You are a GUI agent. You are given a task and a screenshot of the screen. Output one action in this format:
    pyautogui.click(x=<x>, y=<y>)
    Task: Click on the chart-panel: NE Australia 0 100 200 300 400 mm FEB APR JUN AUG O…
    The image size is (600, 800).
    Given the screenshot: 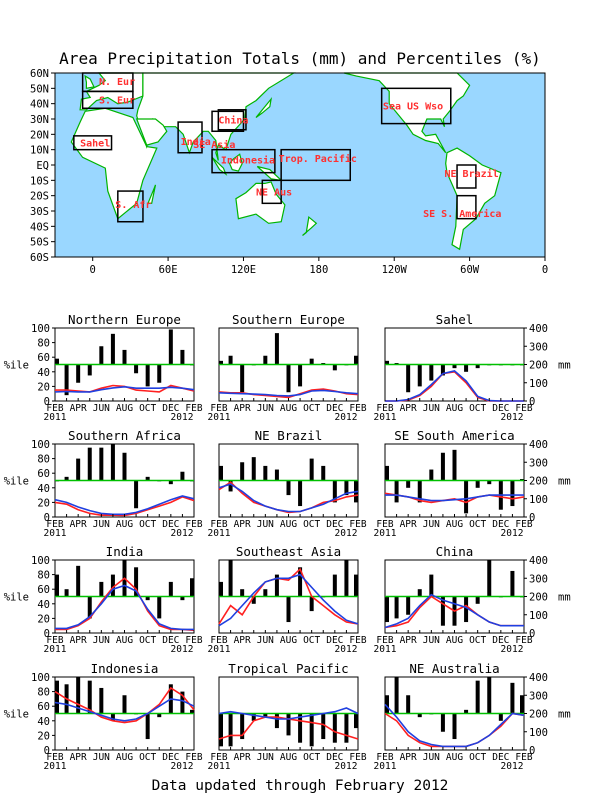 What is the action you would take?
    pyautogui.click(x=472, y=716)
    